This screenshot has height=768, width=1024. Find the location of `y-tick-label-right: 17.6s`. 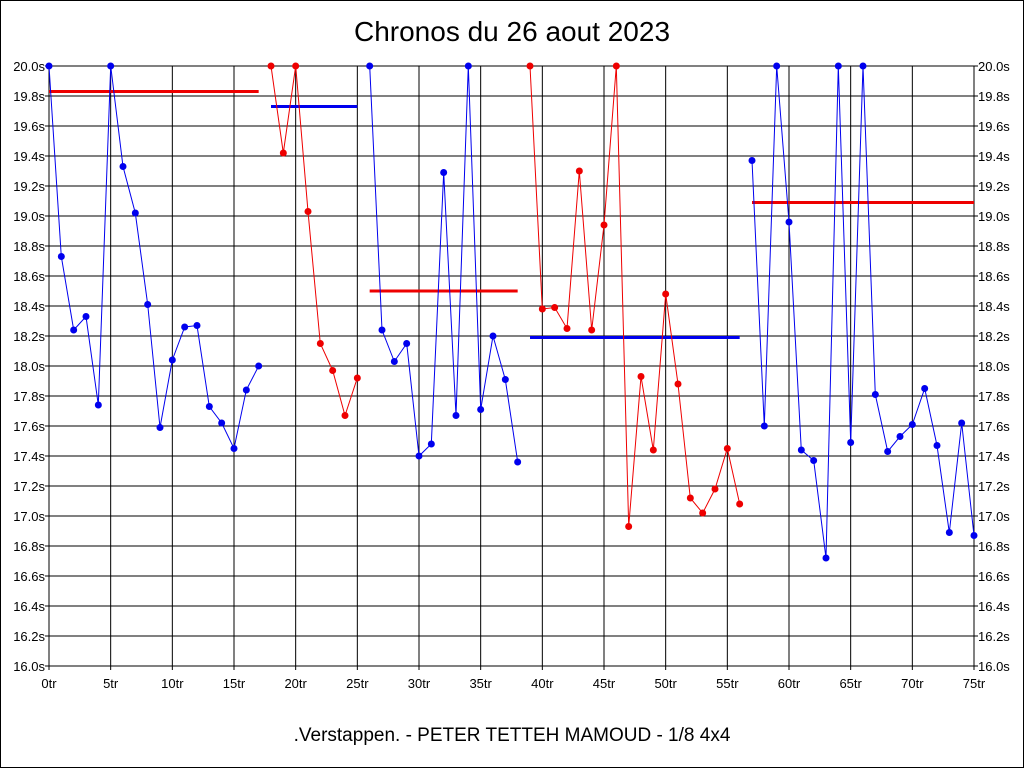

y-tick-label-right: 17.6s is located at coordinates (994, 426).